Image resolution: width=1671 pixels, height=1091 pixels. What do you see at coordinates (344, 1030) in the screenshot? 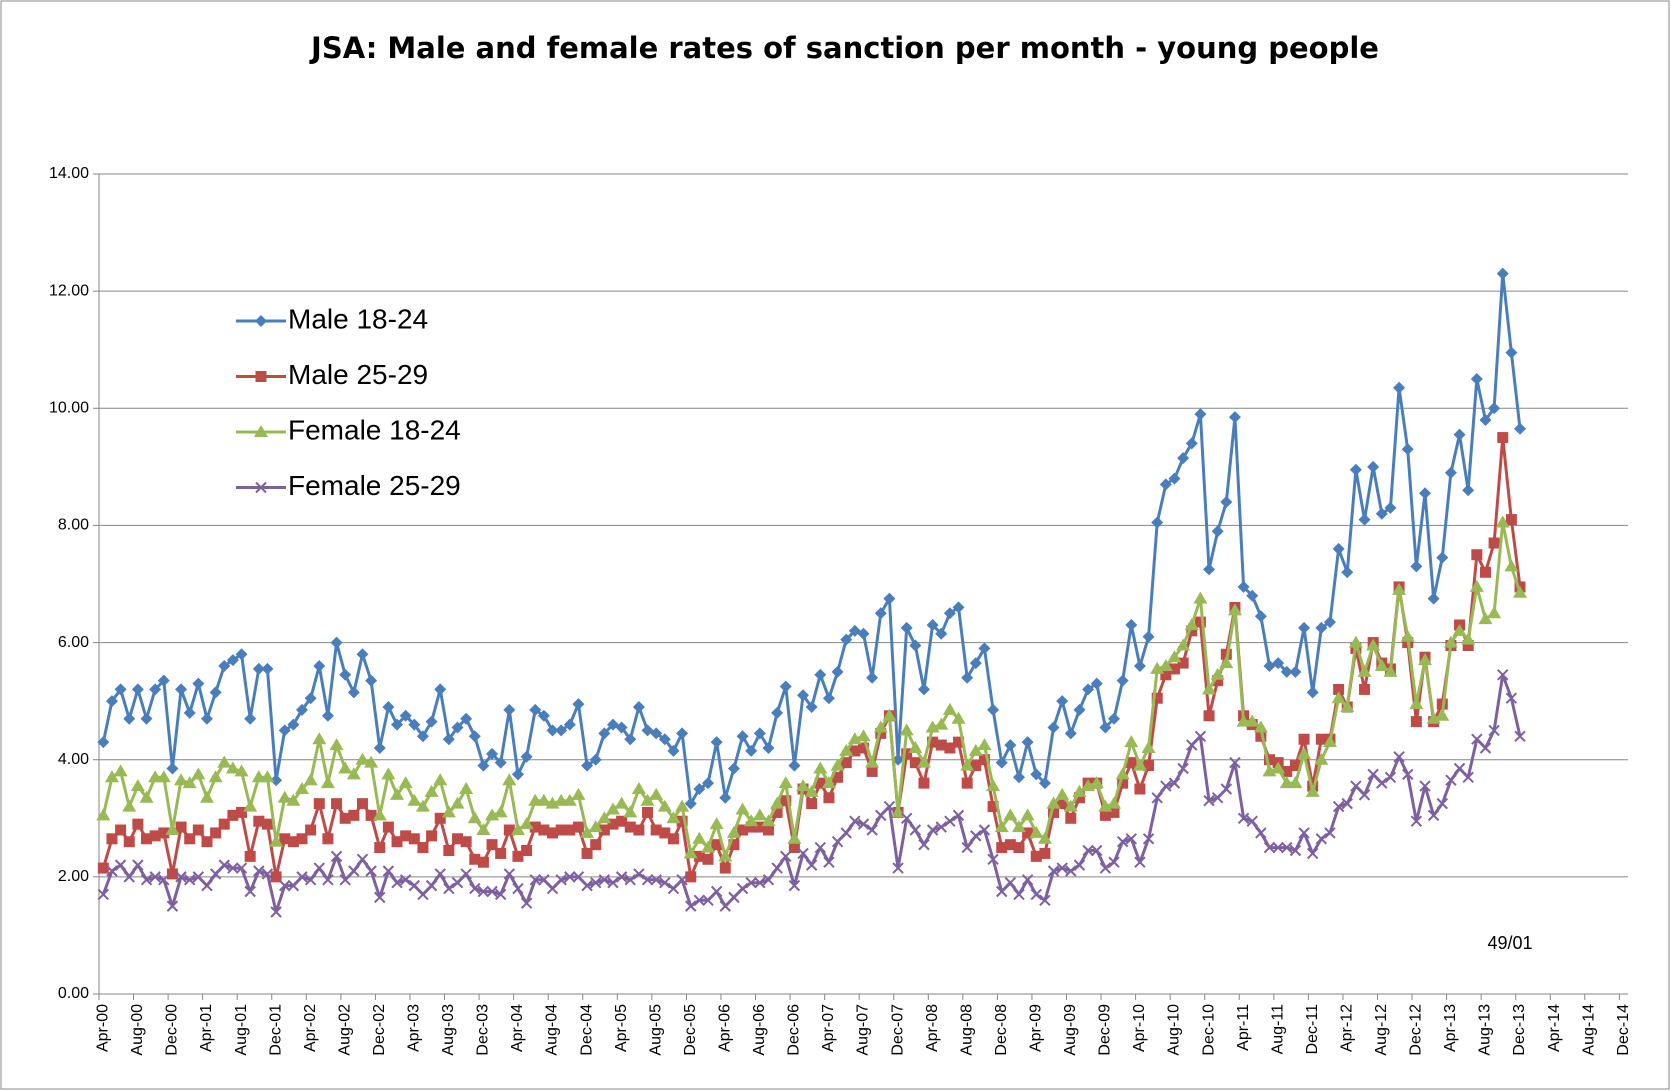
I see `x-tick-label: Aug-02` at bounding box center [344, 1030].